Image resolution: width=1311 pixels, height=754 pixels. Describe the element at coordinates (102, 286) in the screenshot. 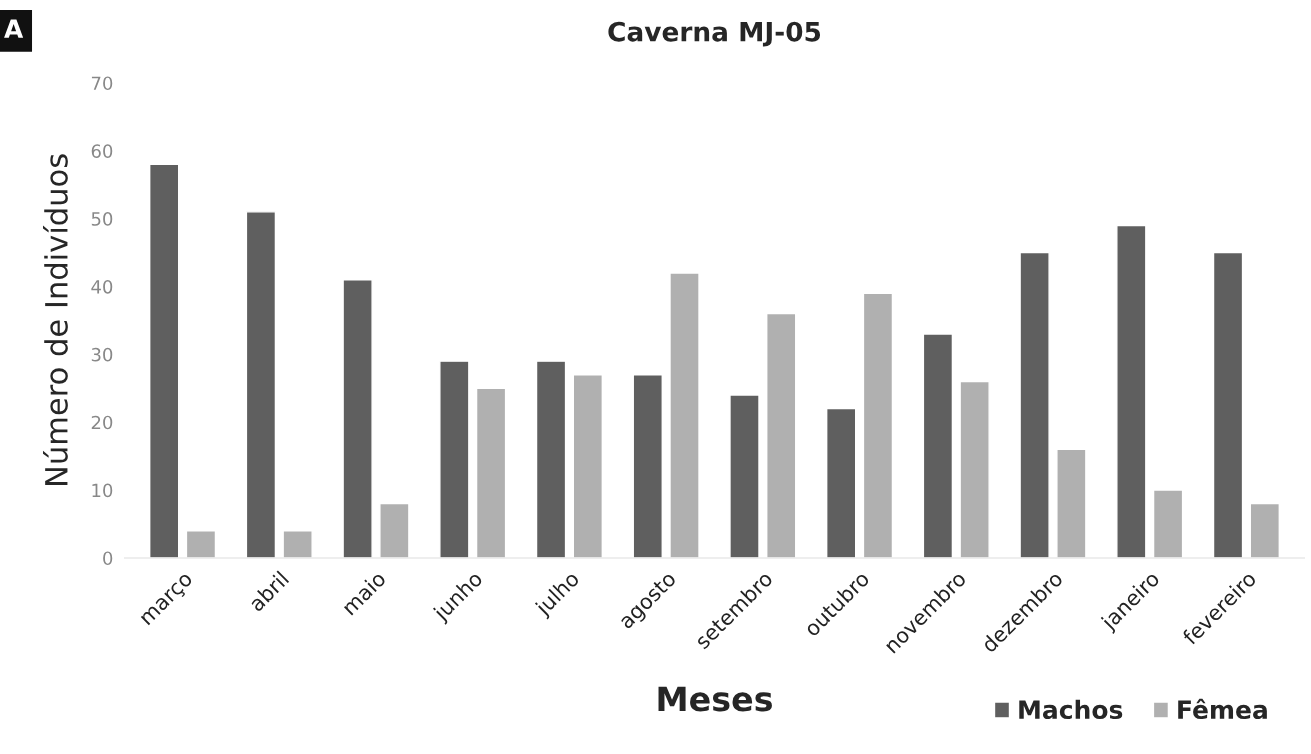

I see `y-tick-label: 40` at that location.